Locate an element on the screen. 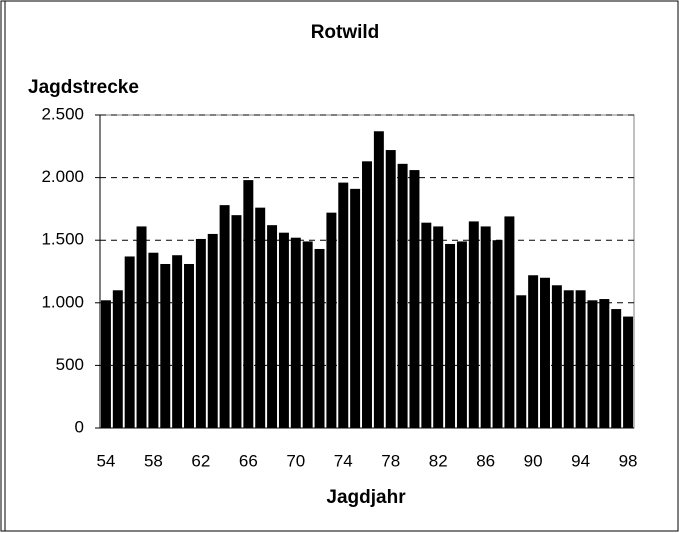 Image resolution: width=680 pixels, height=533 pixels. y-axis-label: Jagdstrecke is located at coordinates (83, 87).